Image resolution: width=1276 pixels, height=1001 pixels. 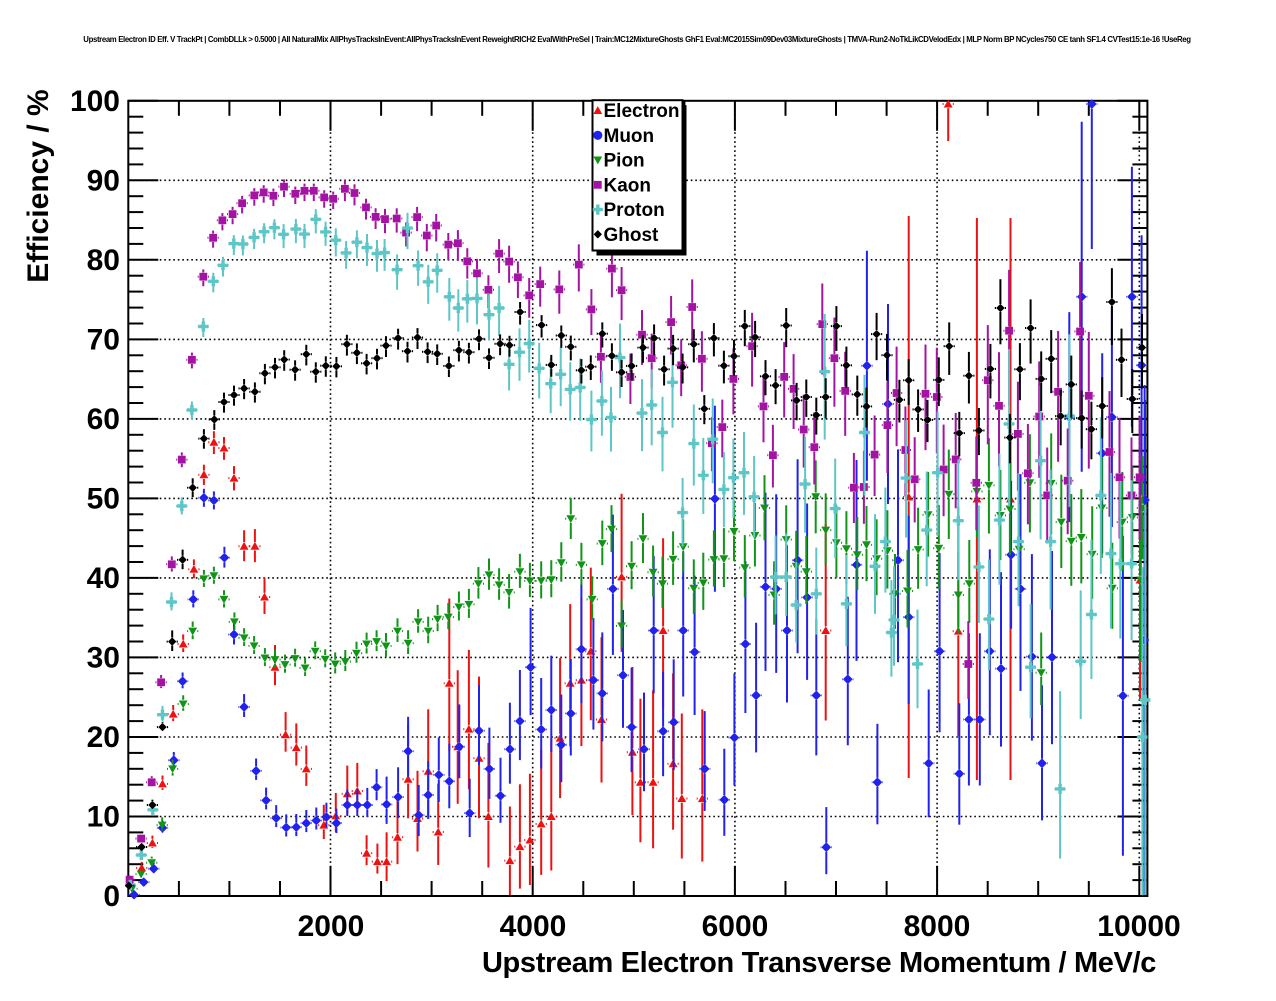 What do you see at coordinates (629, 136) in the screenshot?
I see `svg-text: Muon` at bounding box center [629, 136].